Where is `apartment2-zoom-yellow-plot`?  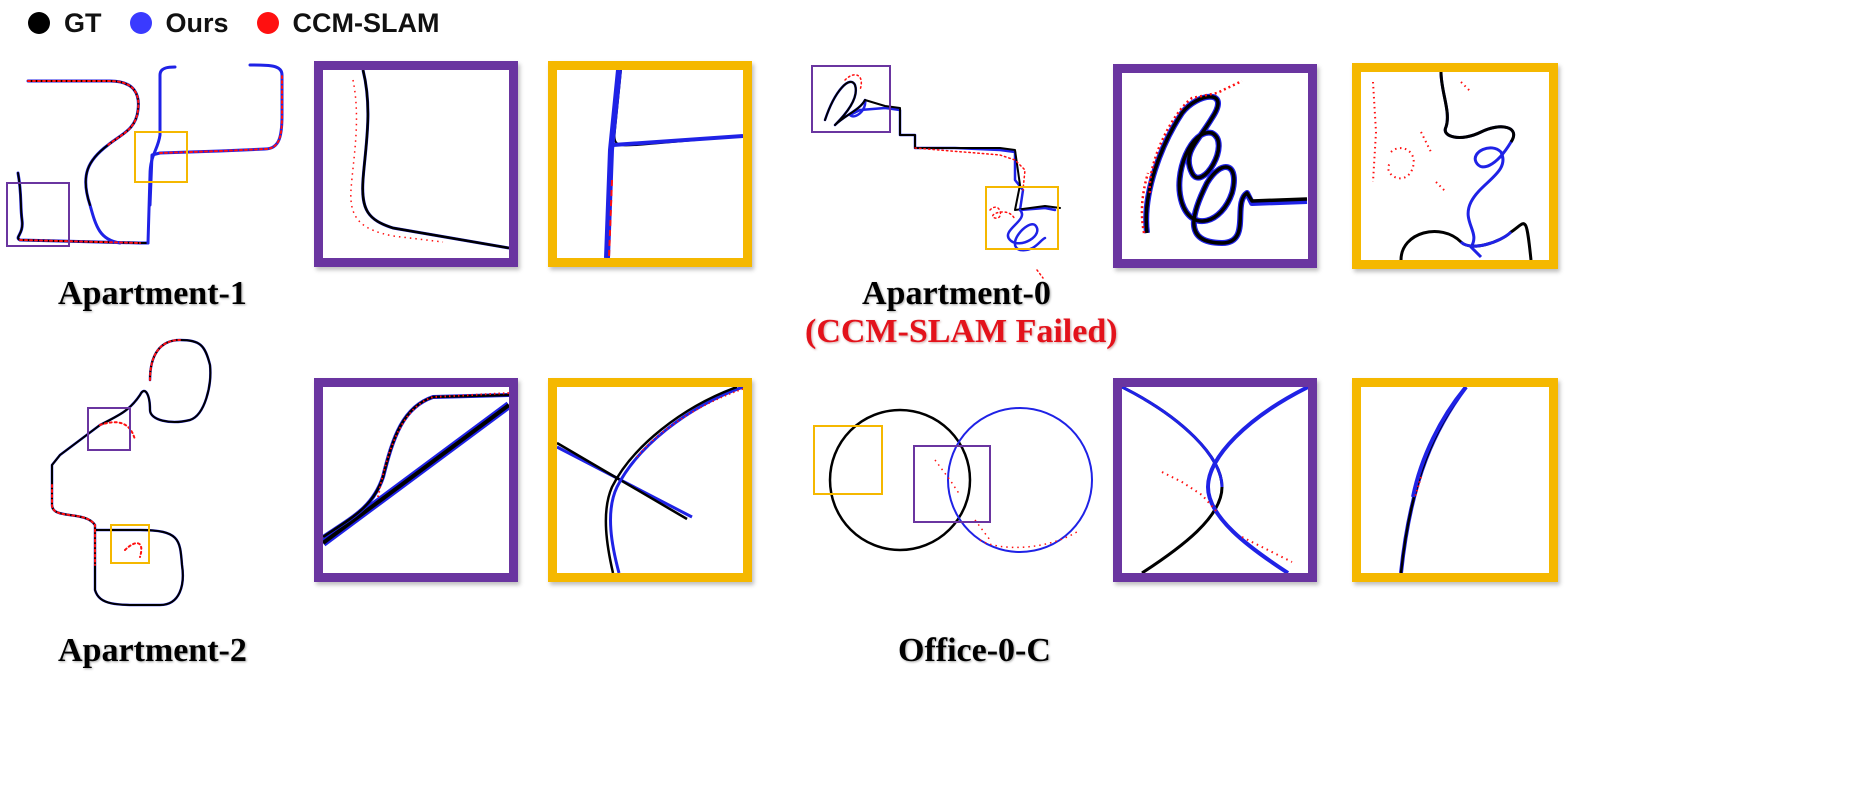
apartment2-zoom-yellow-plot is located at coordinates (650, 480).